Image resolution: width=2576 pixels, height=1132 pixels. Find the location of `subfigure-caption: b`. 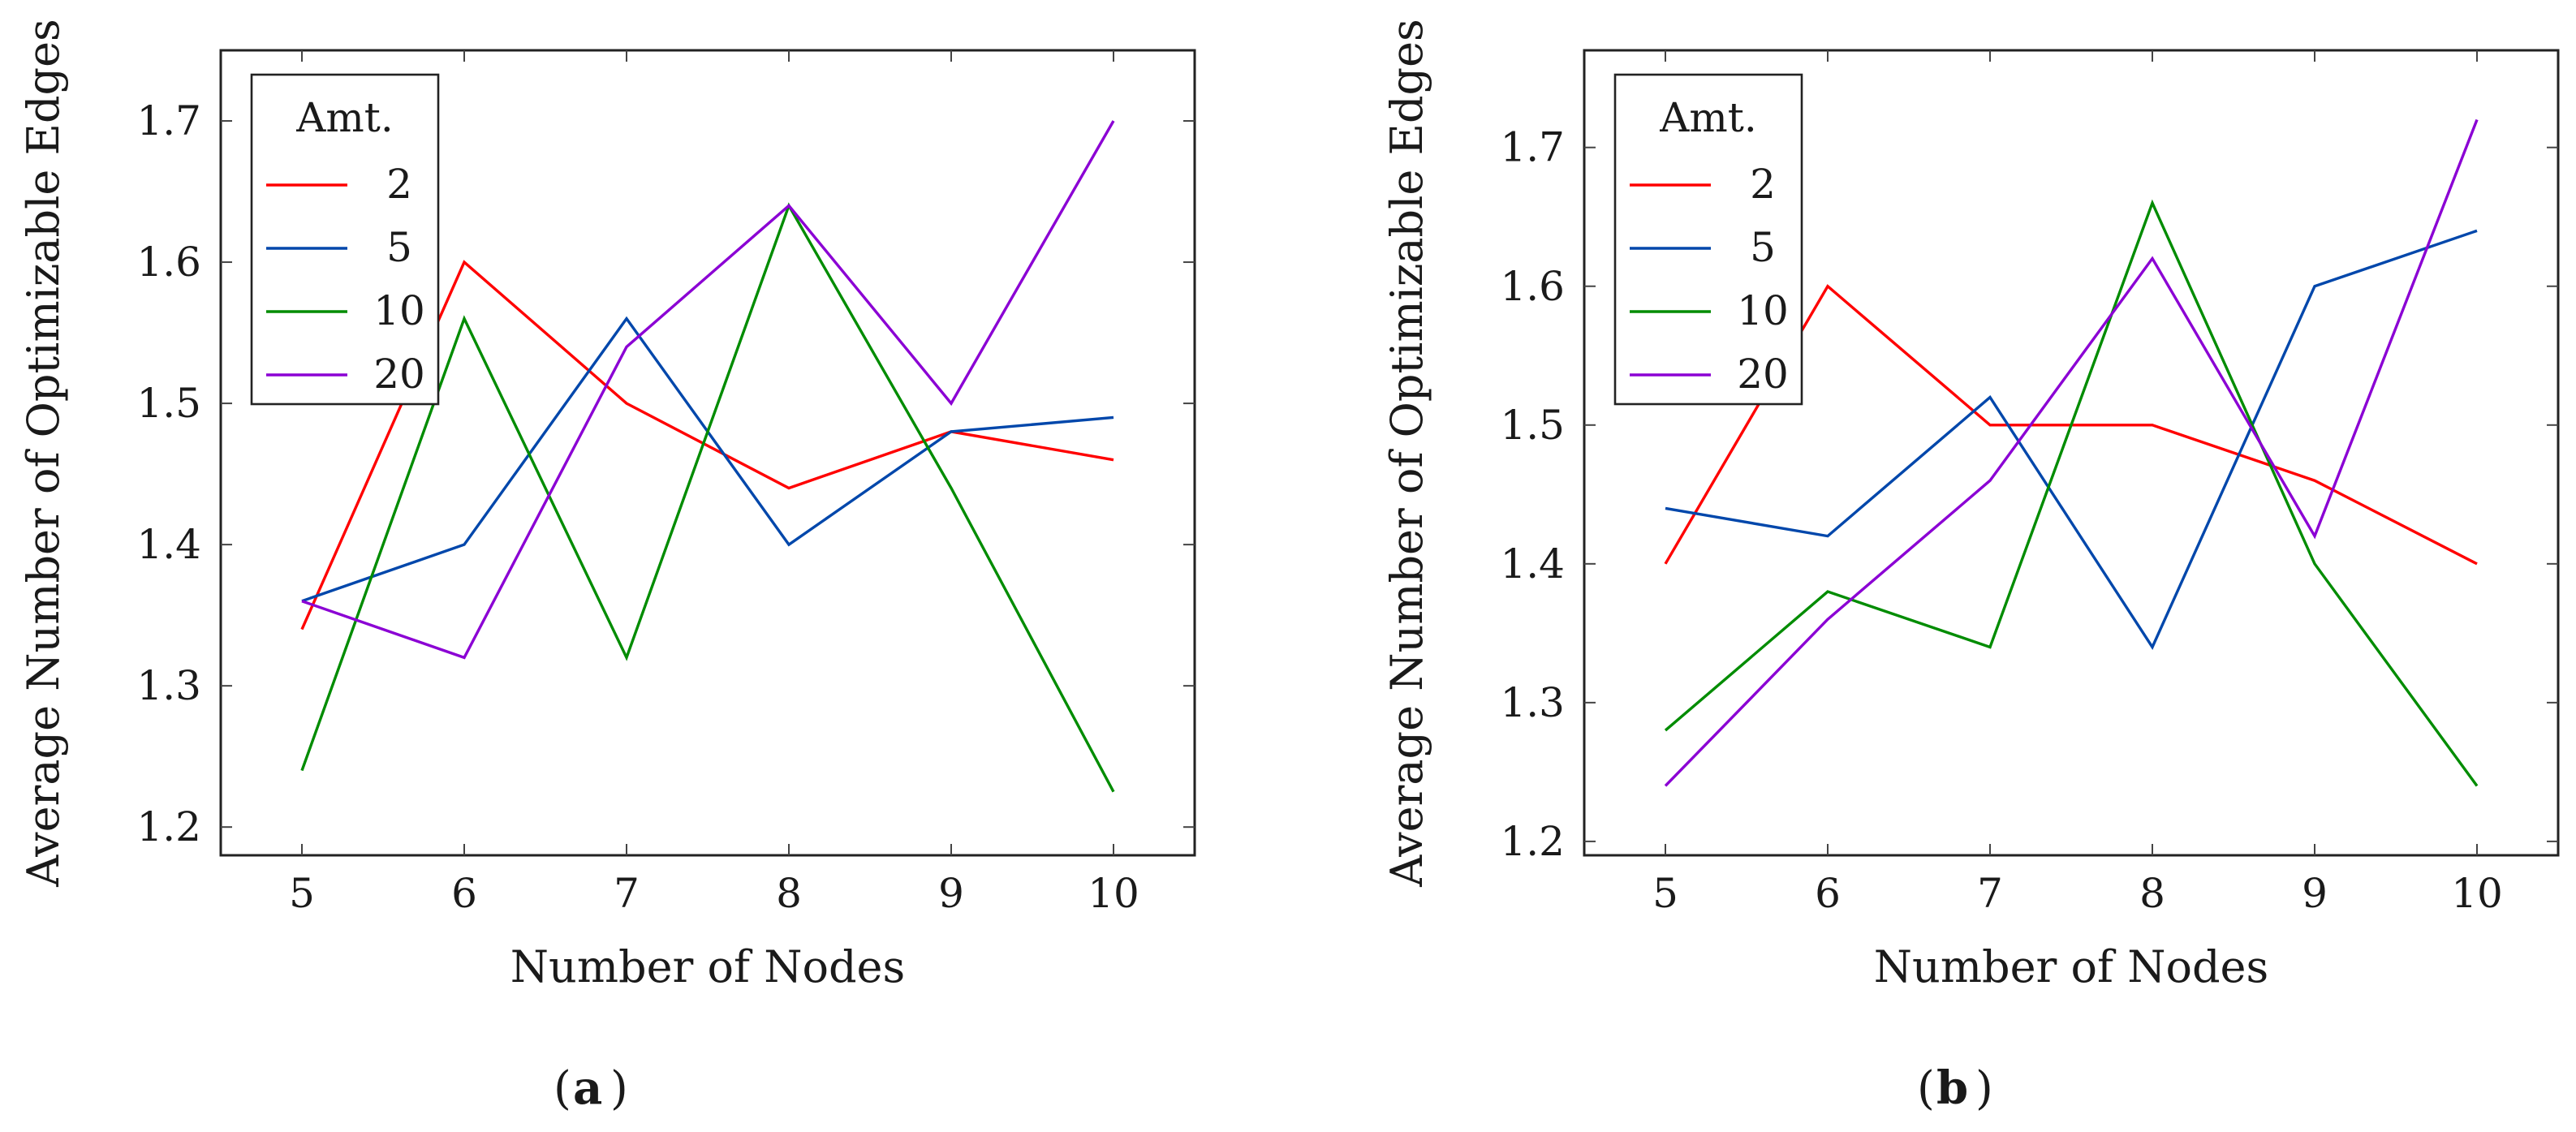

subfigure-caption: b is located at coordinates (1952, 1088).